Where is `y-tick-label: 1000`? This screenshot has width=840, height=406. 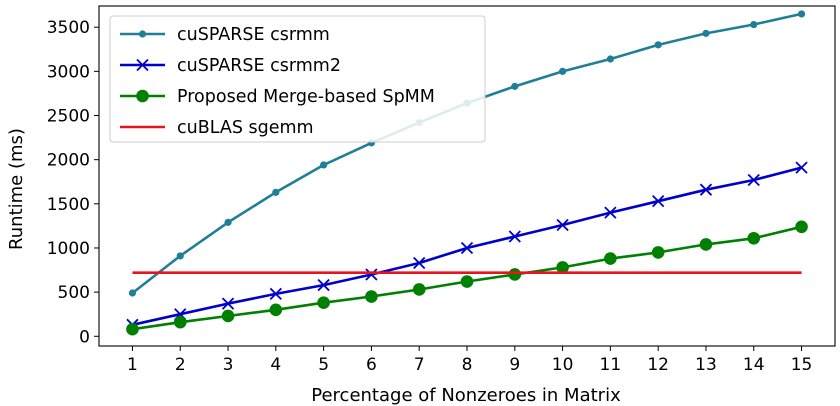 y-tick-label: 1000 is located at coordinates (68, 249).